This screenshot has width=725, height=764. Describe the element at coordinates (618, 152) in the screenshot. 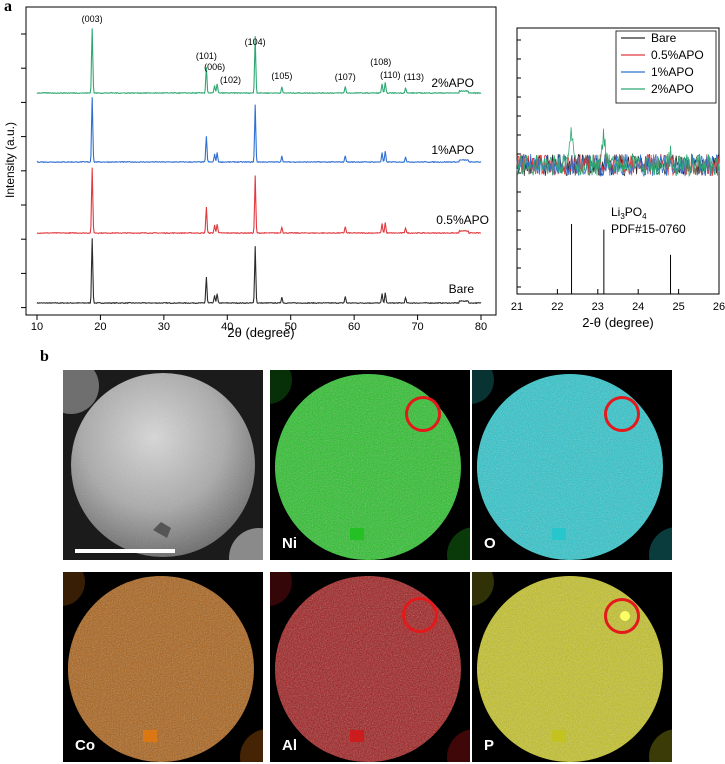

I see `zoom-series-2apo` at that location.